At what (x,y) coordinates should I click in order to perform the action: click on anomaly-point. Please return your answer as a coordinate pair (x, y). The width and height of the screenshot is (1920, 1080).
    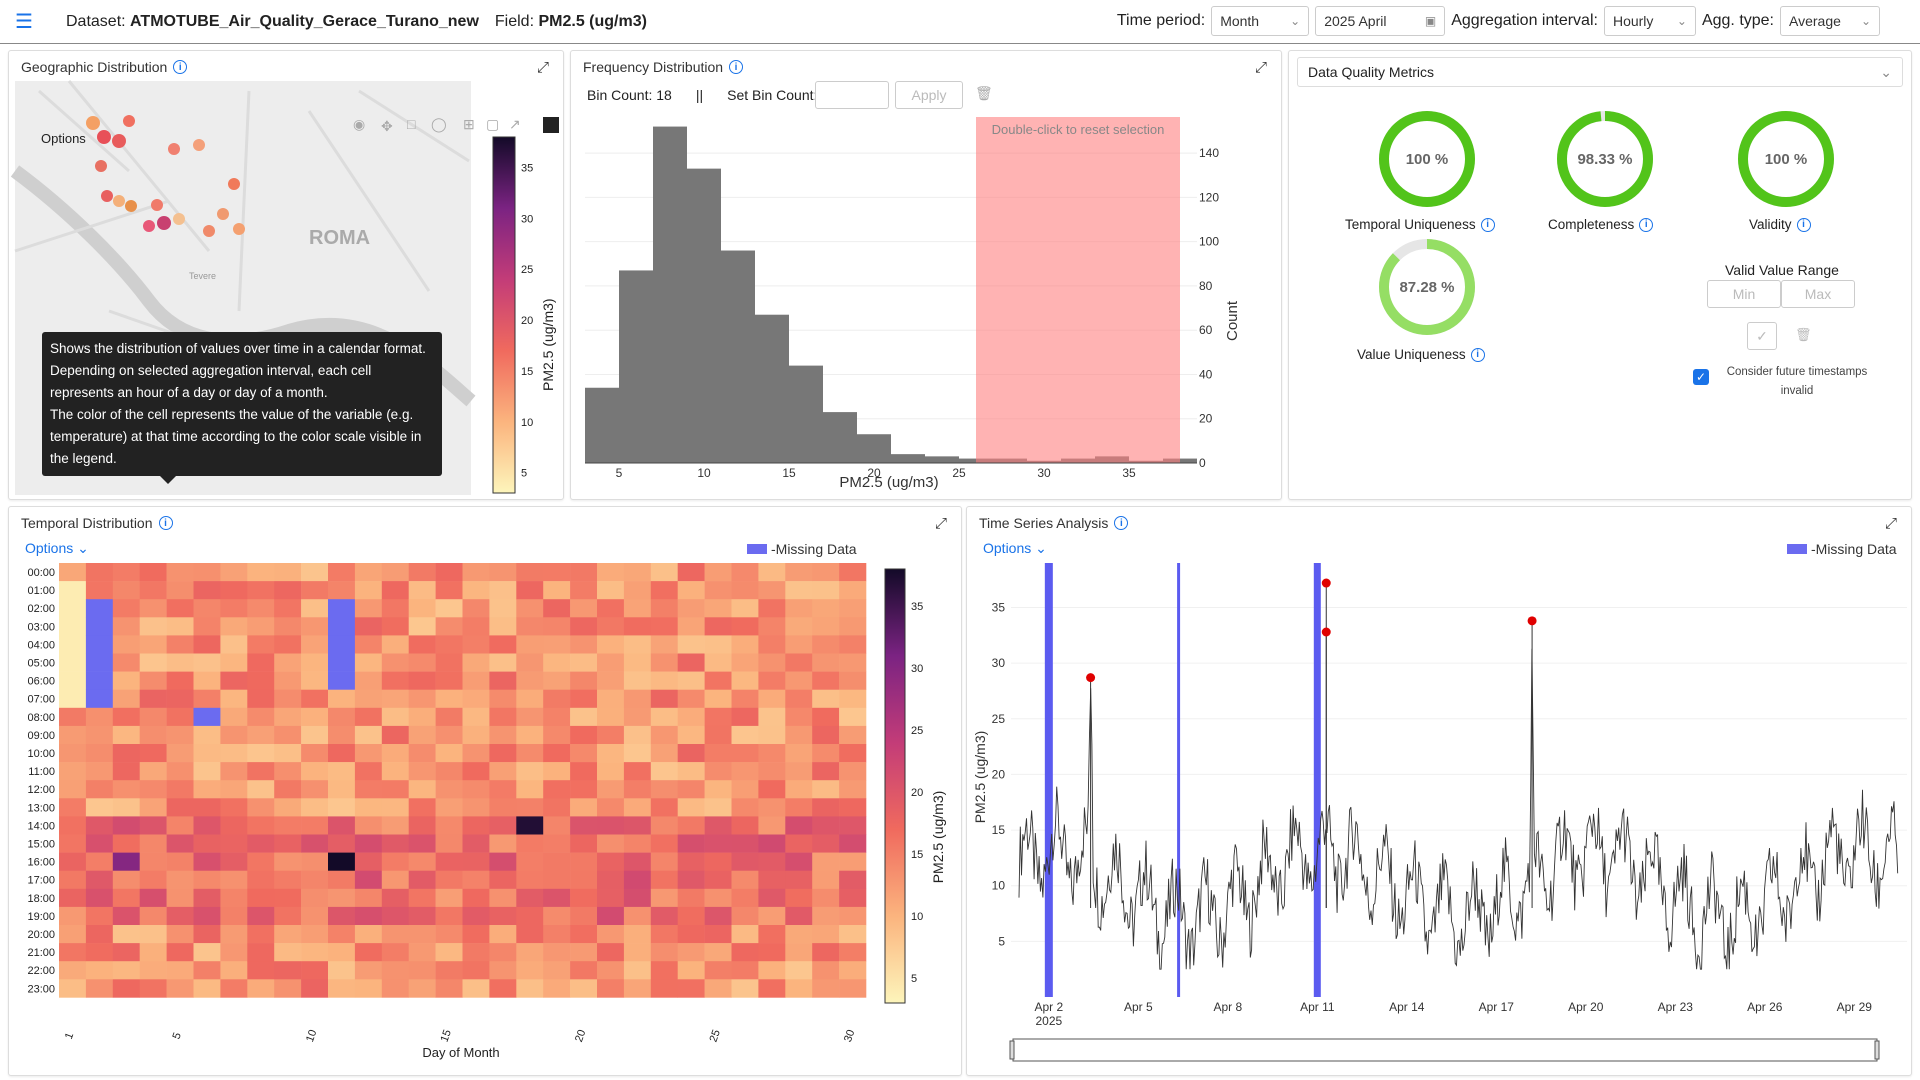
    Looking at the image, I should click on (1532, 621).